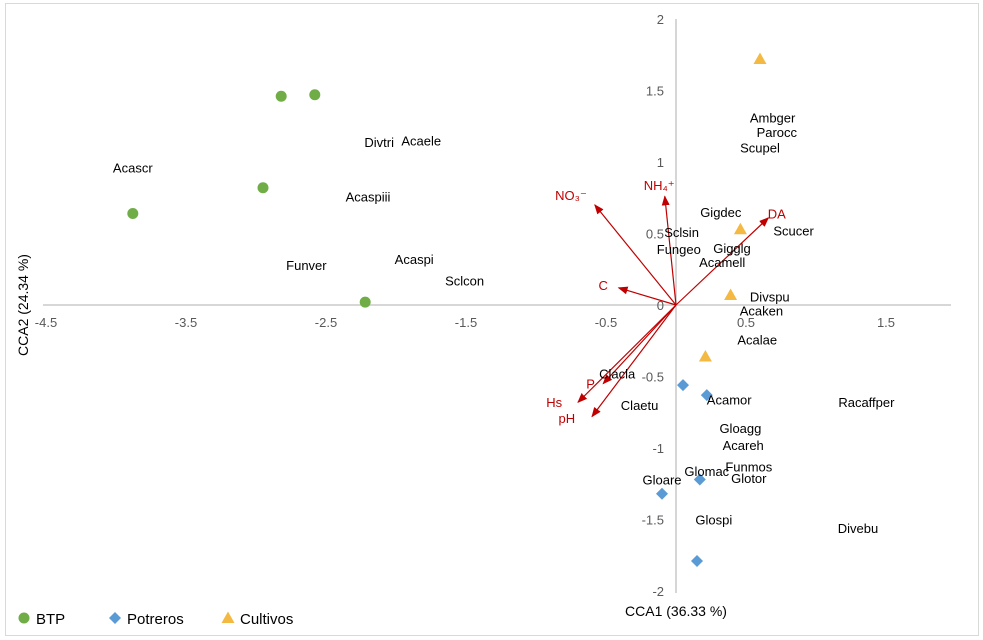 The width and height of the screenshot is (983, 640). I want to click on vector-label: pH, so click(566, 418).